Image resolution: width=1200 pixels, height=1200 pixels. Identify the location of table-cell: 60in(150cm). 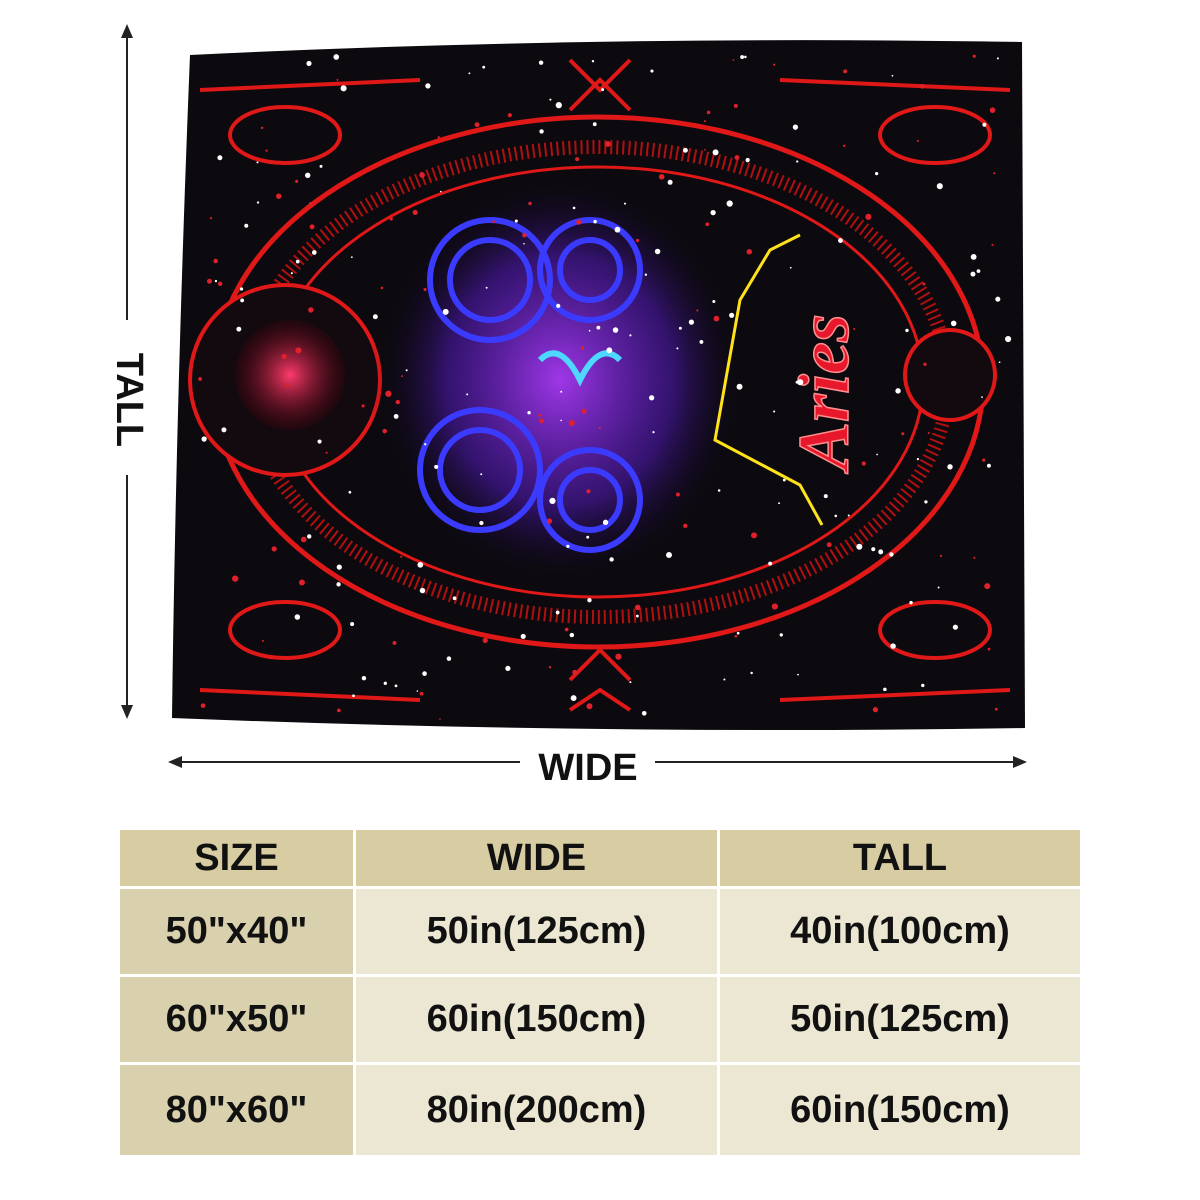
(900, 1110).